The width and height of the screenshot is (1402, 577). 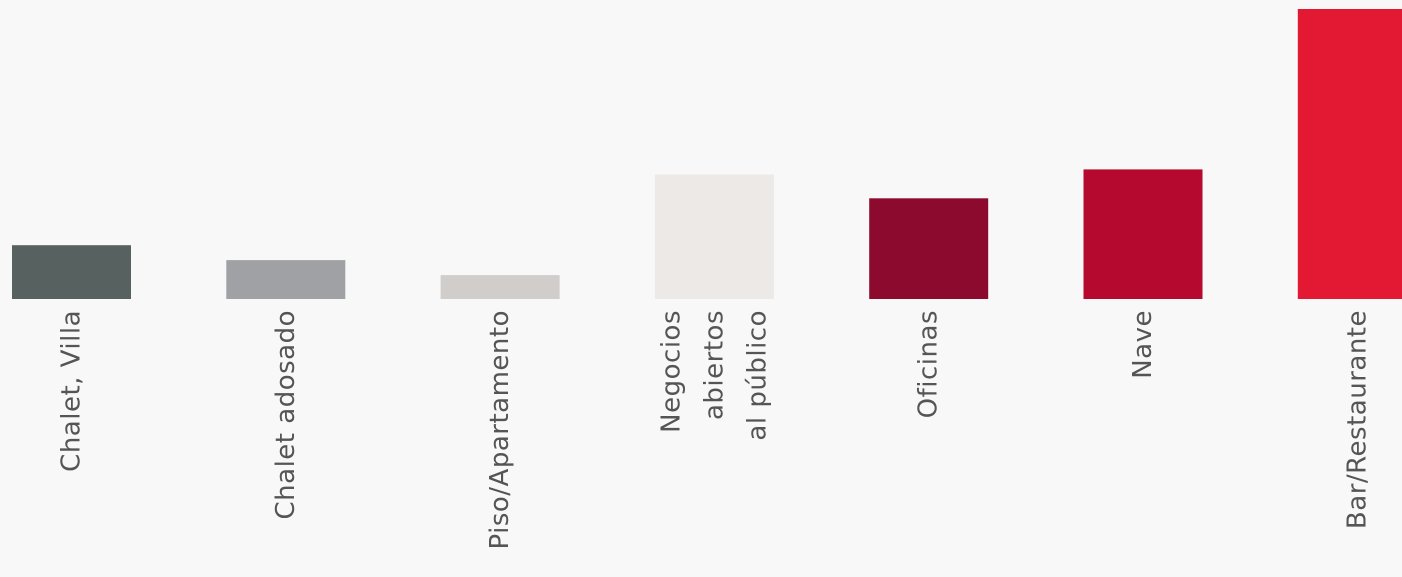 I want to click on category-label-4-line-0: Oficinas, so click(x=929, y=364).